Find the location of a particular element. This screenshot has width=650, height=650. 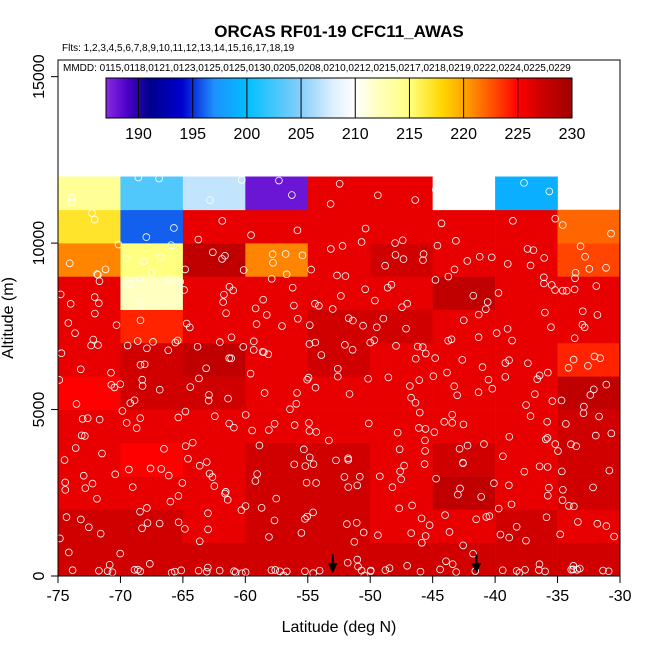

colorbar-tick-label: 230 is located at coordinates (572, 134).